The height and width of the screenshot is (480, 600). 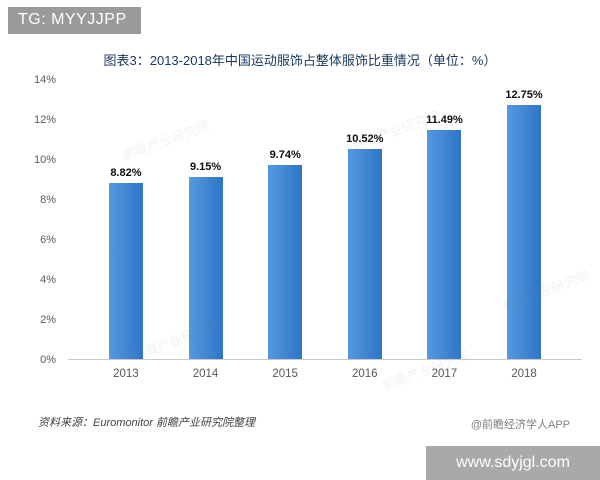 I want to click on bar-group: 10.52%, so click(x=365, y=219).